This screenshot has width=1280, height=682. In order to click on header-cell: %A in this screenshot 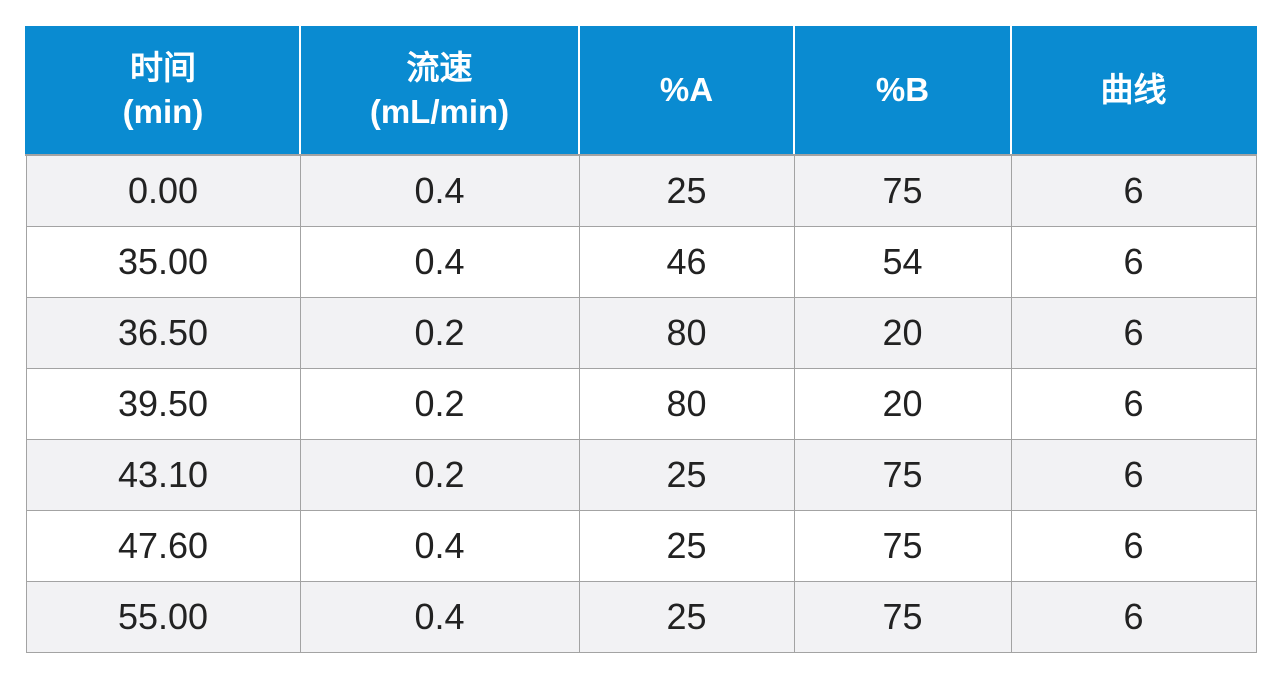, I will do `click(686, 91)`.